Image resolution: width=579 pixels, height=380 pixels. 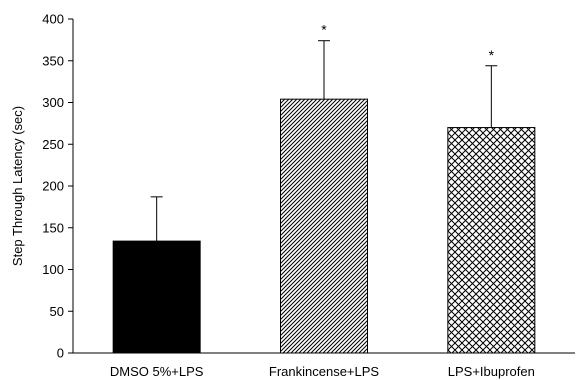 What do you see at coordinates (491, 371) in the screenshot?
I see `x-tick-label: LPS+Ibuprofen` at bounding box center [491, 371].